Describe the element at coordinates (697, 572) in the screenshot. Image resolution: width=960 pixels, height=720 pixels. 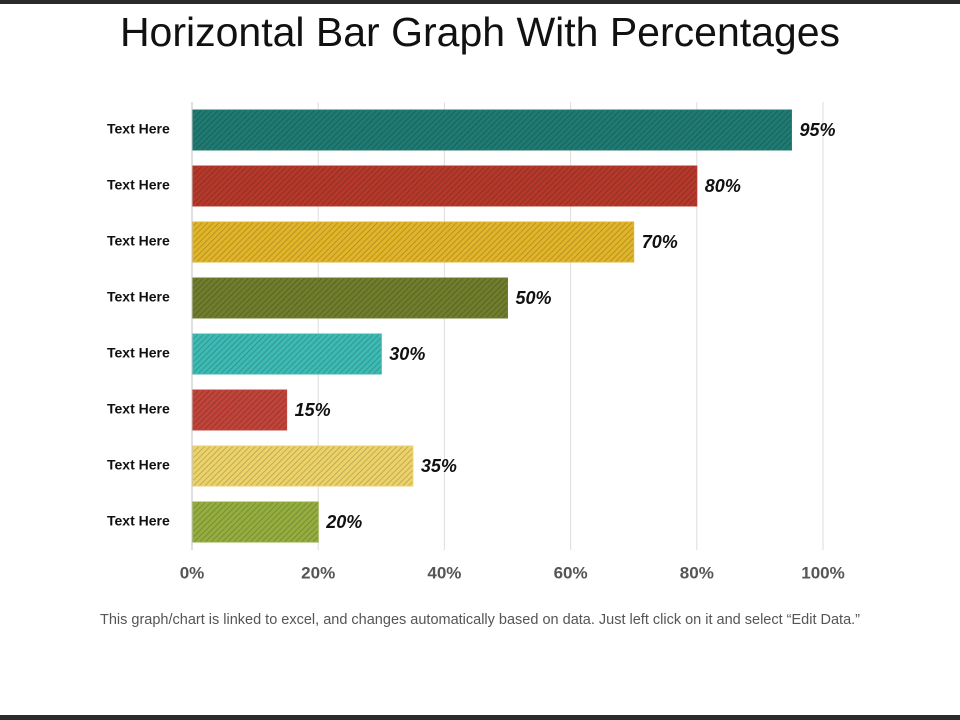
I see `x-tick-label: 80%` at that location.